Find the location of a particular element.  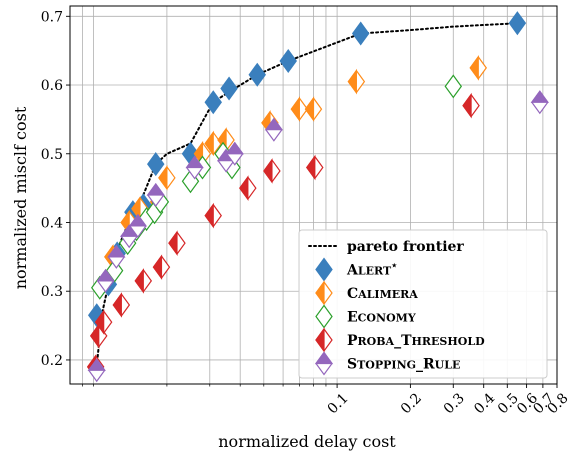

point-economy is located at coordinates (453, 86).